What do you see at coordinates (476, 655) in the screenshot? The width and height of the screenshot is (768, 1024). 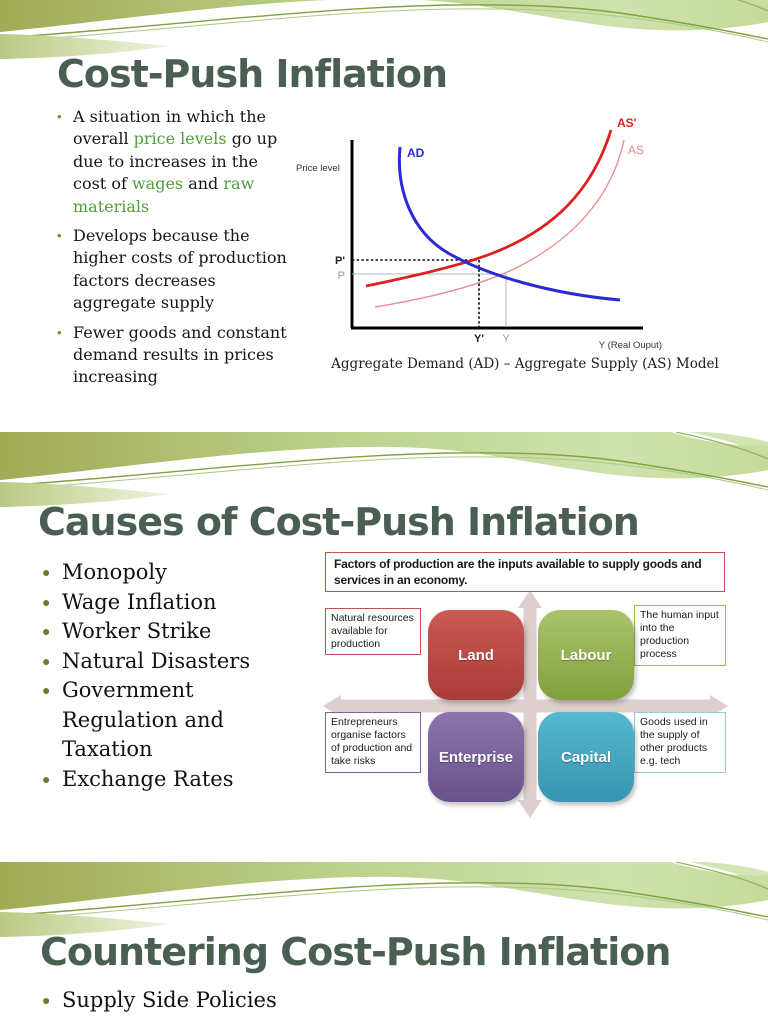 I see `land-box: Land` at bounding box center [476, 655].